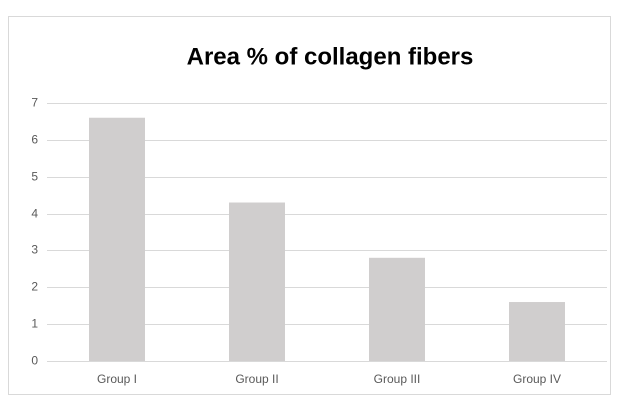 This screenshot has width=625, height=401. Describe the element at coordinates (397, 379) in the screenshot. I see `x-tick-label: Group III` at that location.